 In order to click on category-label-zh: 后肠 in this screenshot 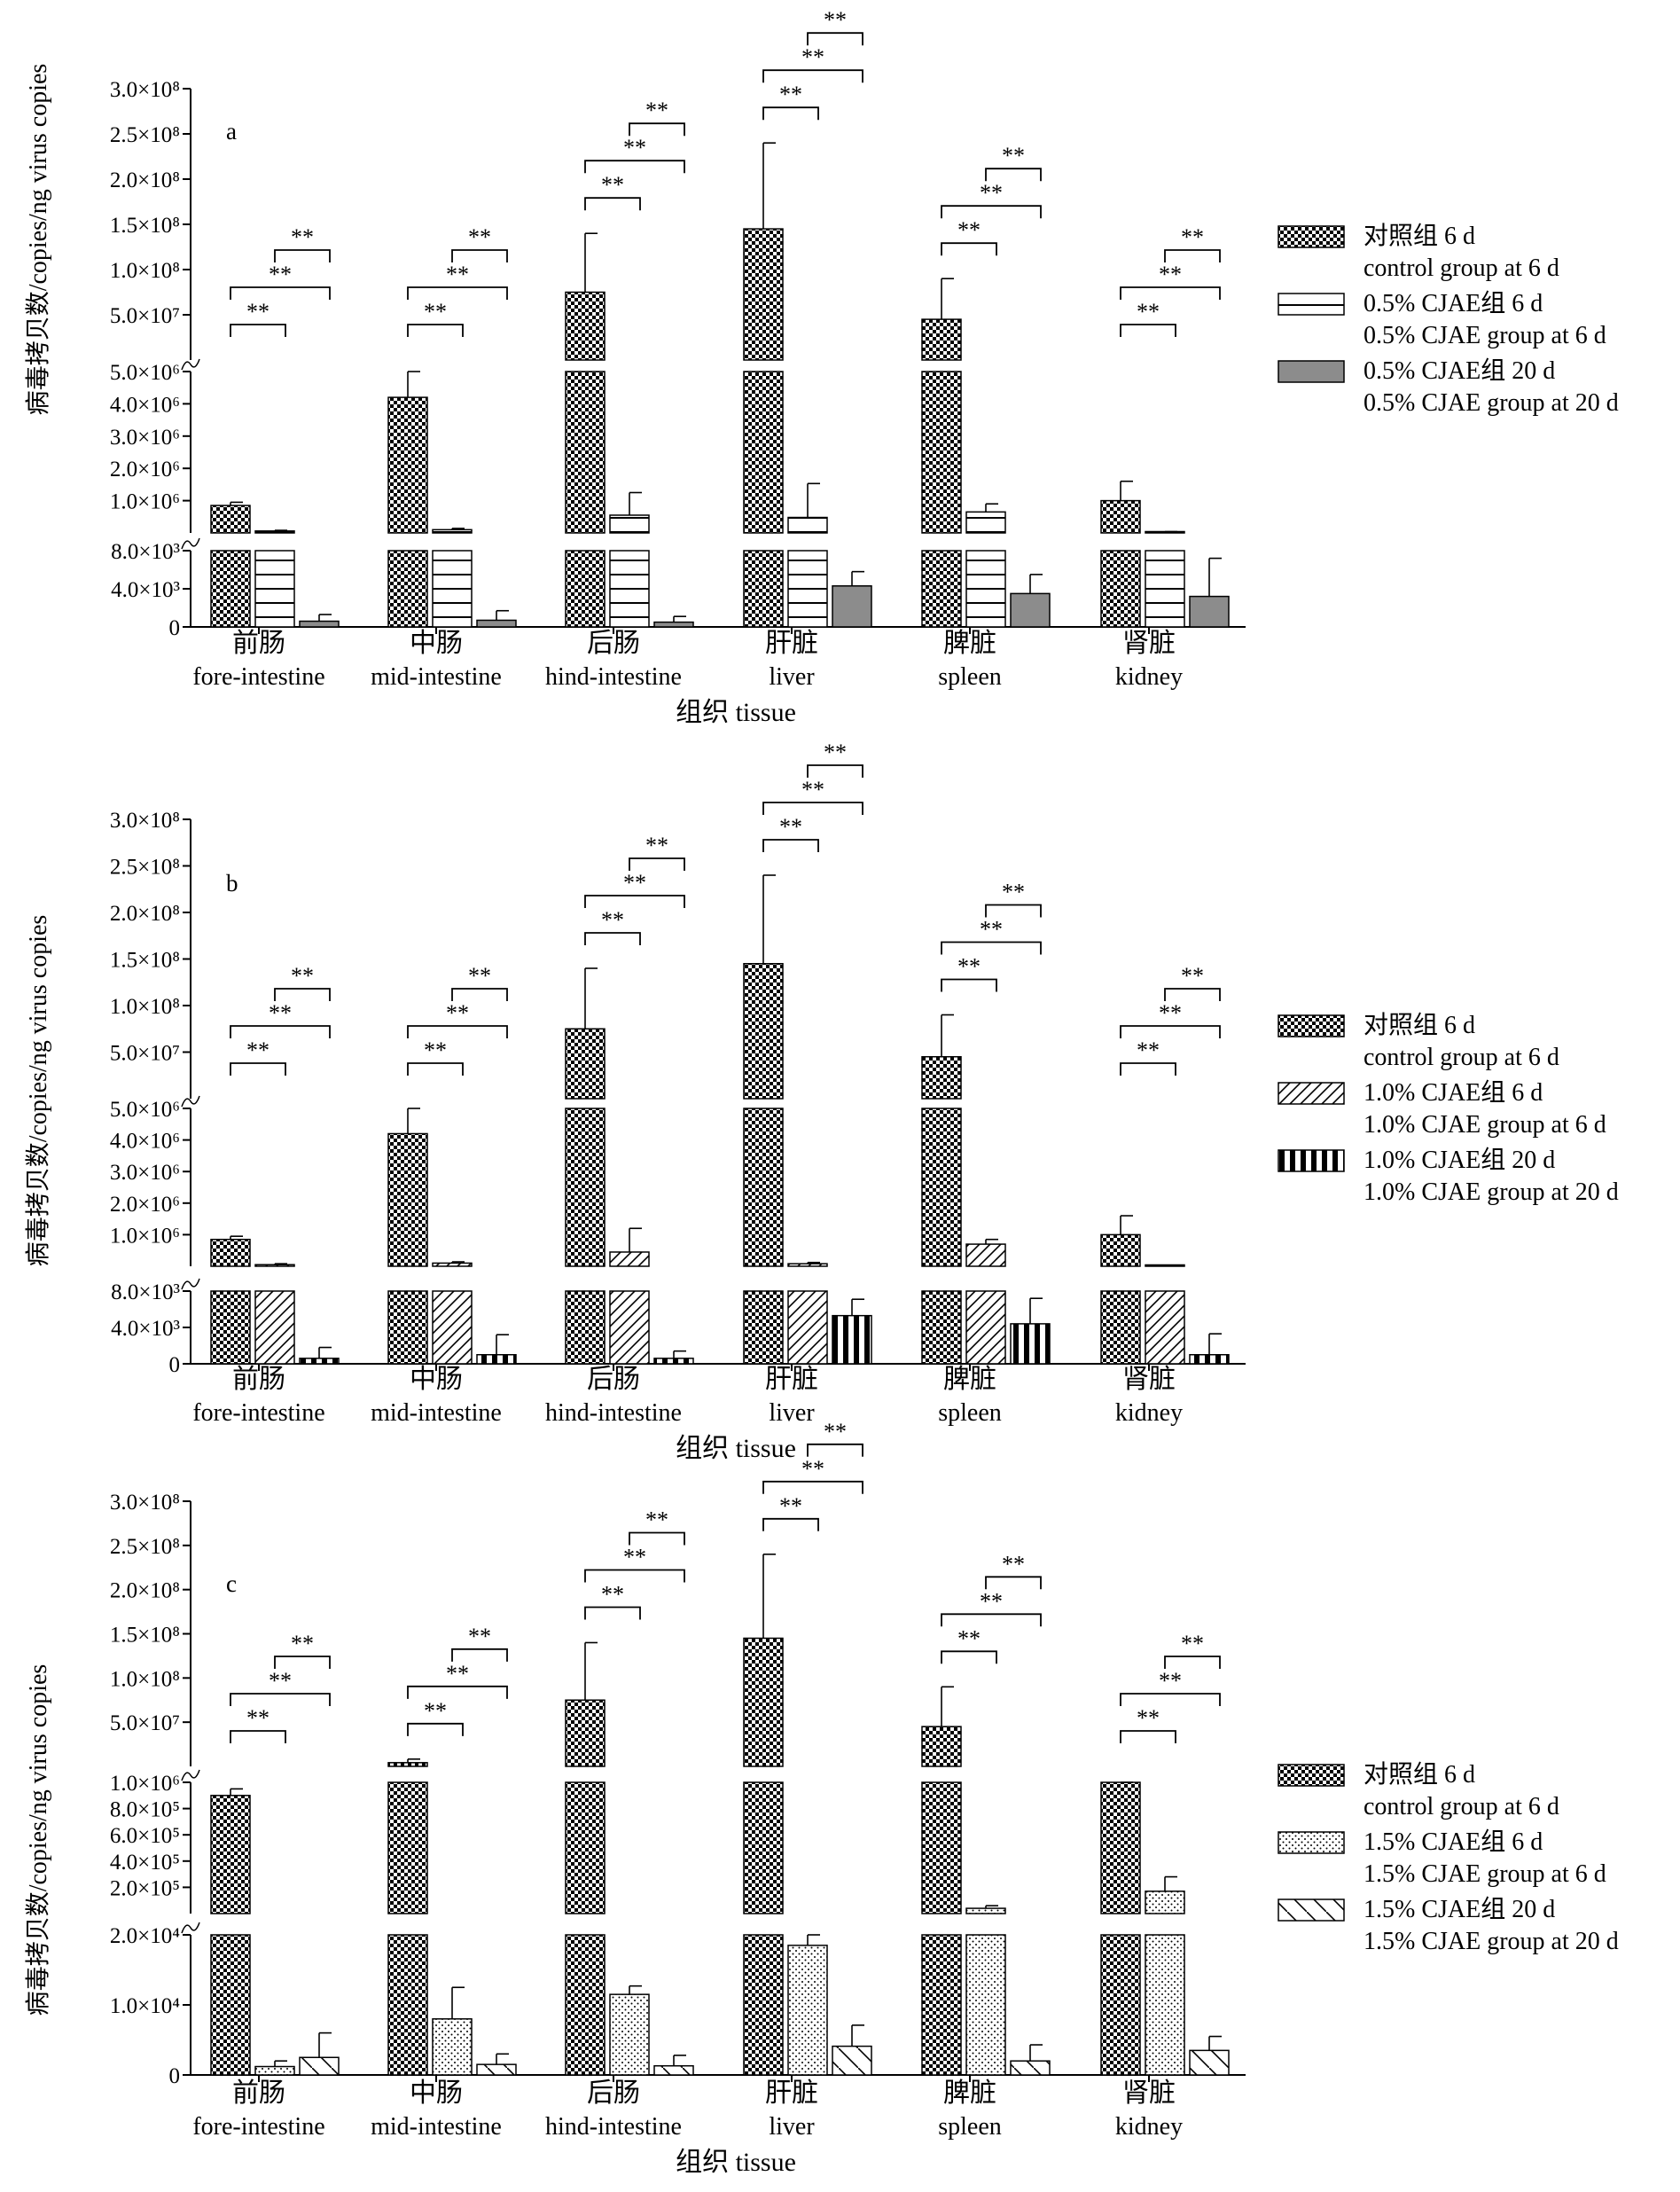, I will do `click(613, 2093)`.